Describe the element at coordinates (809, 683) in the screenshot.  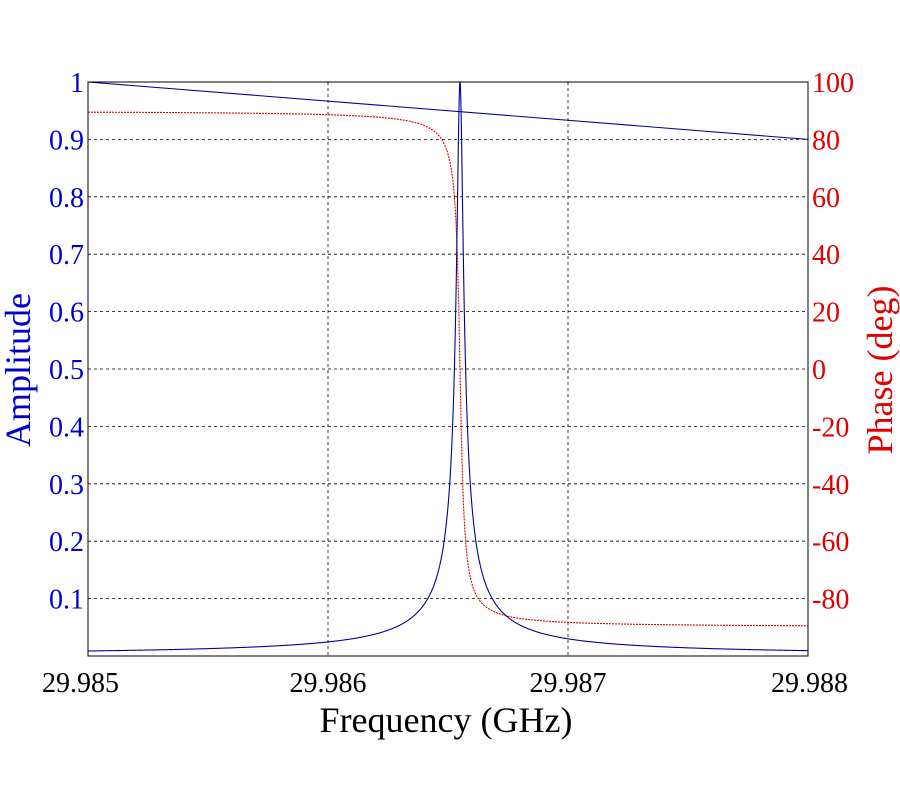
I see `x-tick-label: 29.988` at that location.